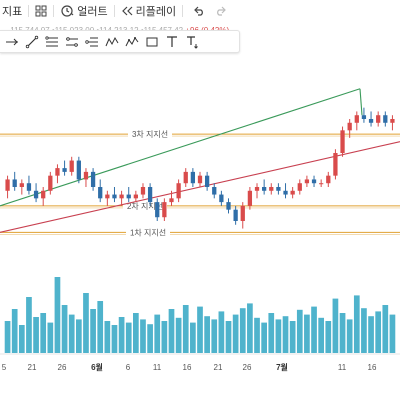  Describe the element at coordinates (150, 134) in the screenshot. I see `support-level-label-bg` at that location.